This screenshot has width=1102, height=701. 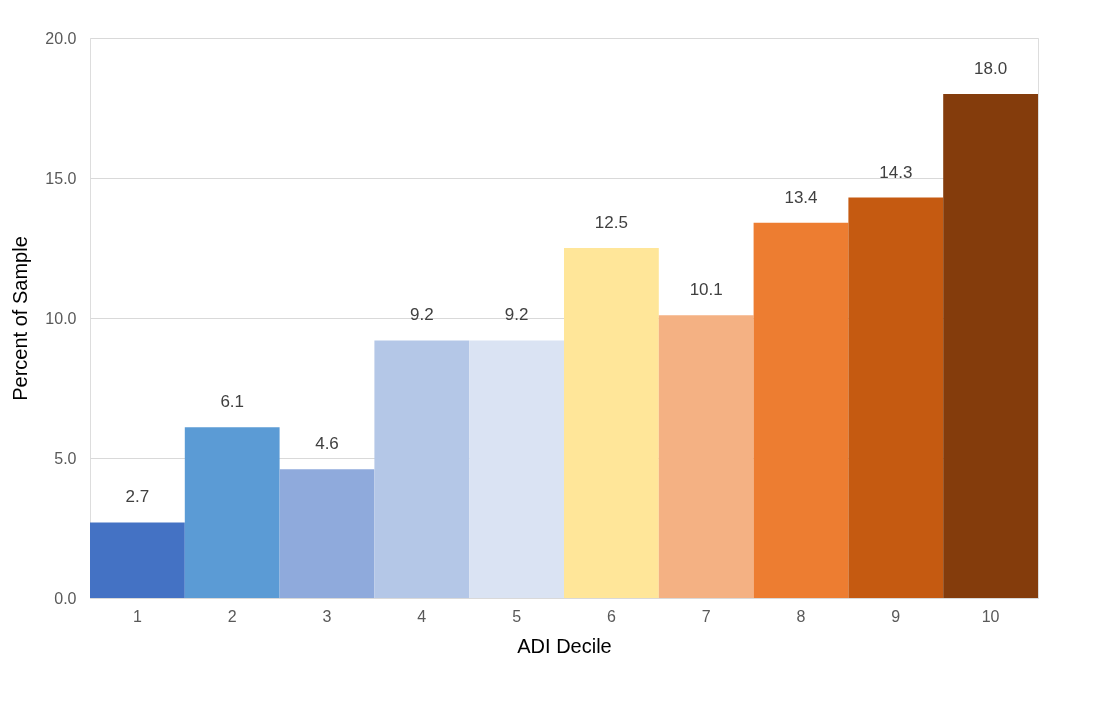 What do you see at coordinates (232, 402) in the screenshot?
I see `data-label: 6.1` at bounding box center [232, 402].